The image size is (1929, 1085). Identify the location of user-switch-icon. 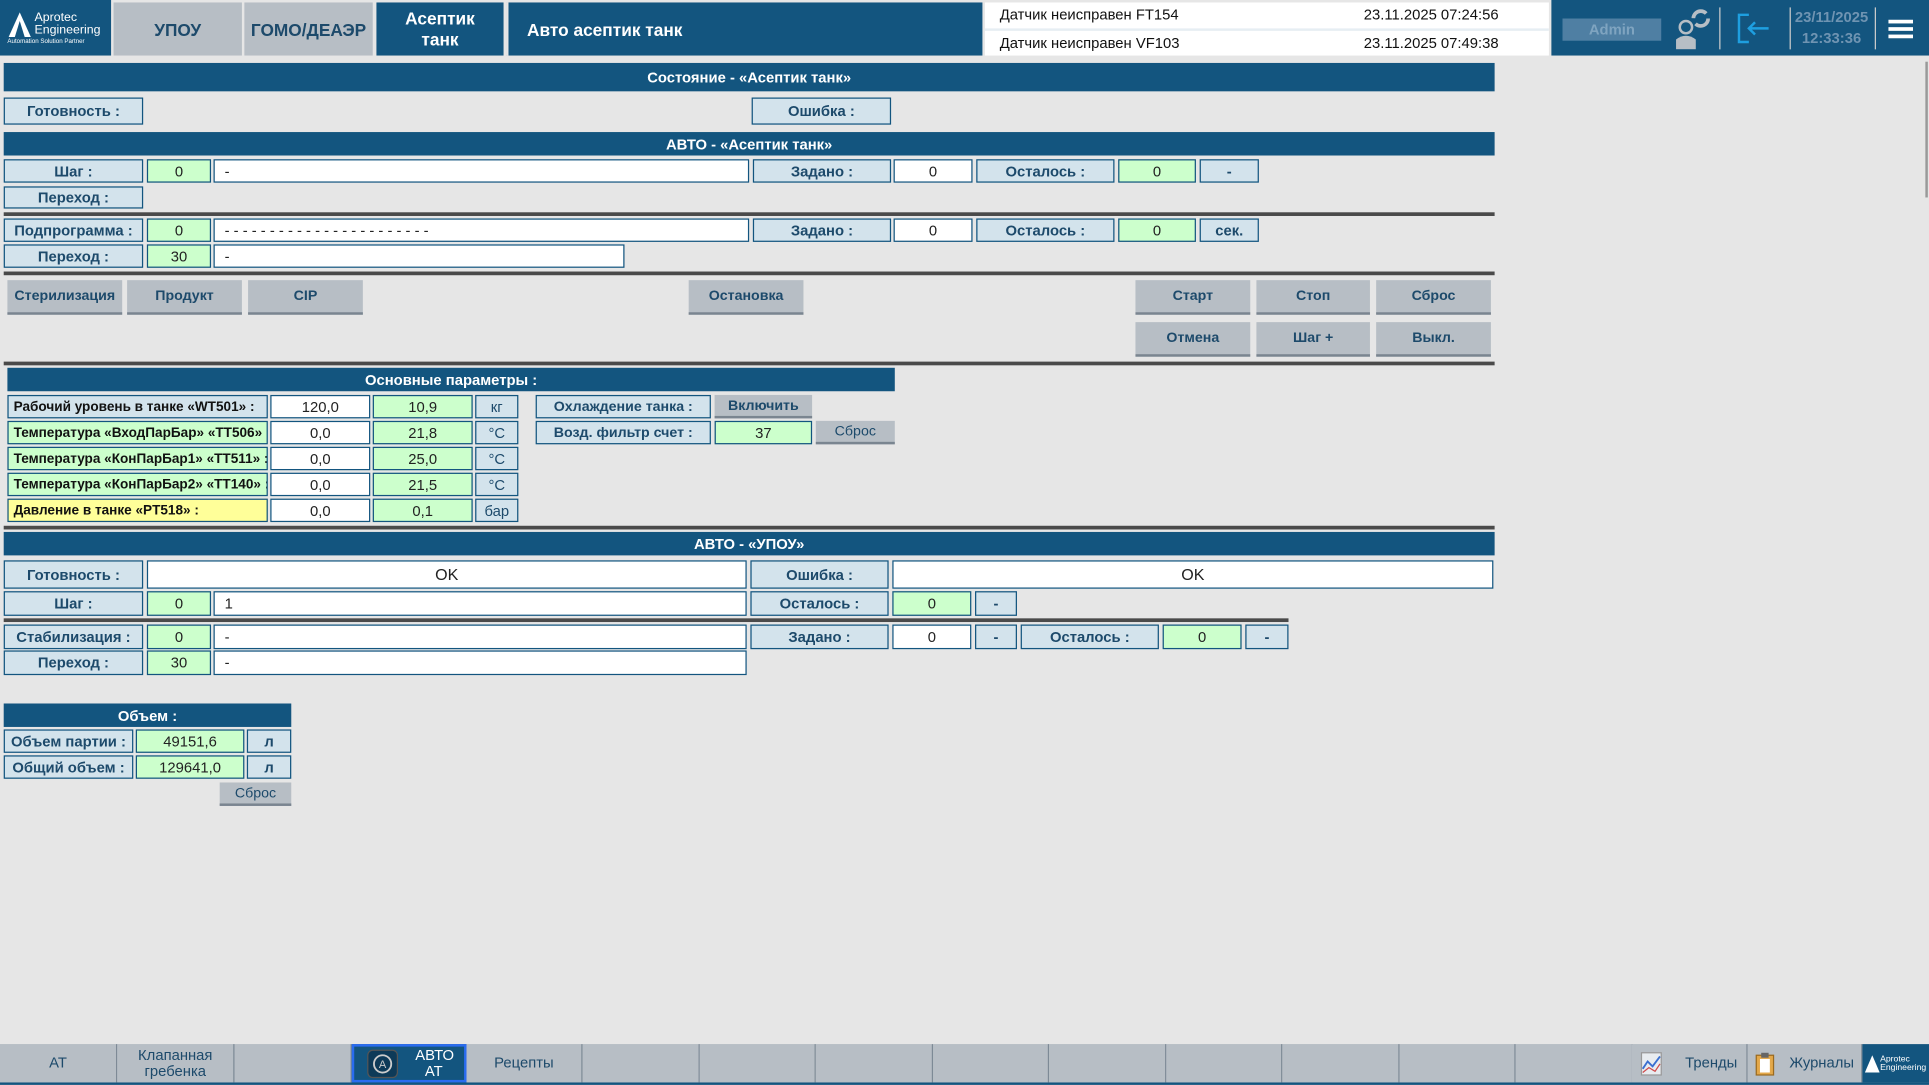
(1691, 28).